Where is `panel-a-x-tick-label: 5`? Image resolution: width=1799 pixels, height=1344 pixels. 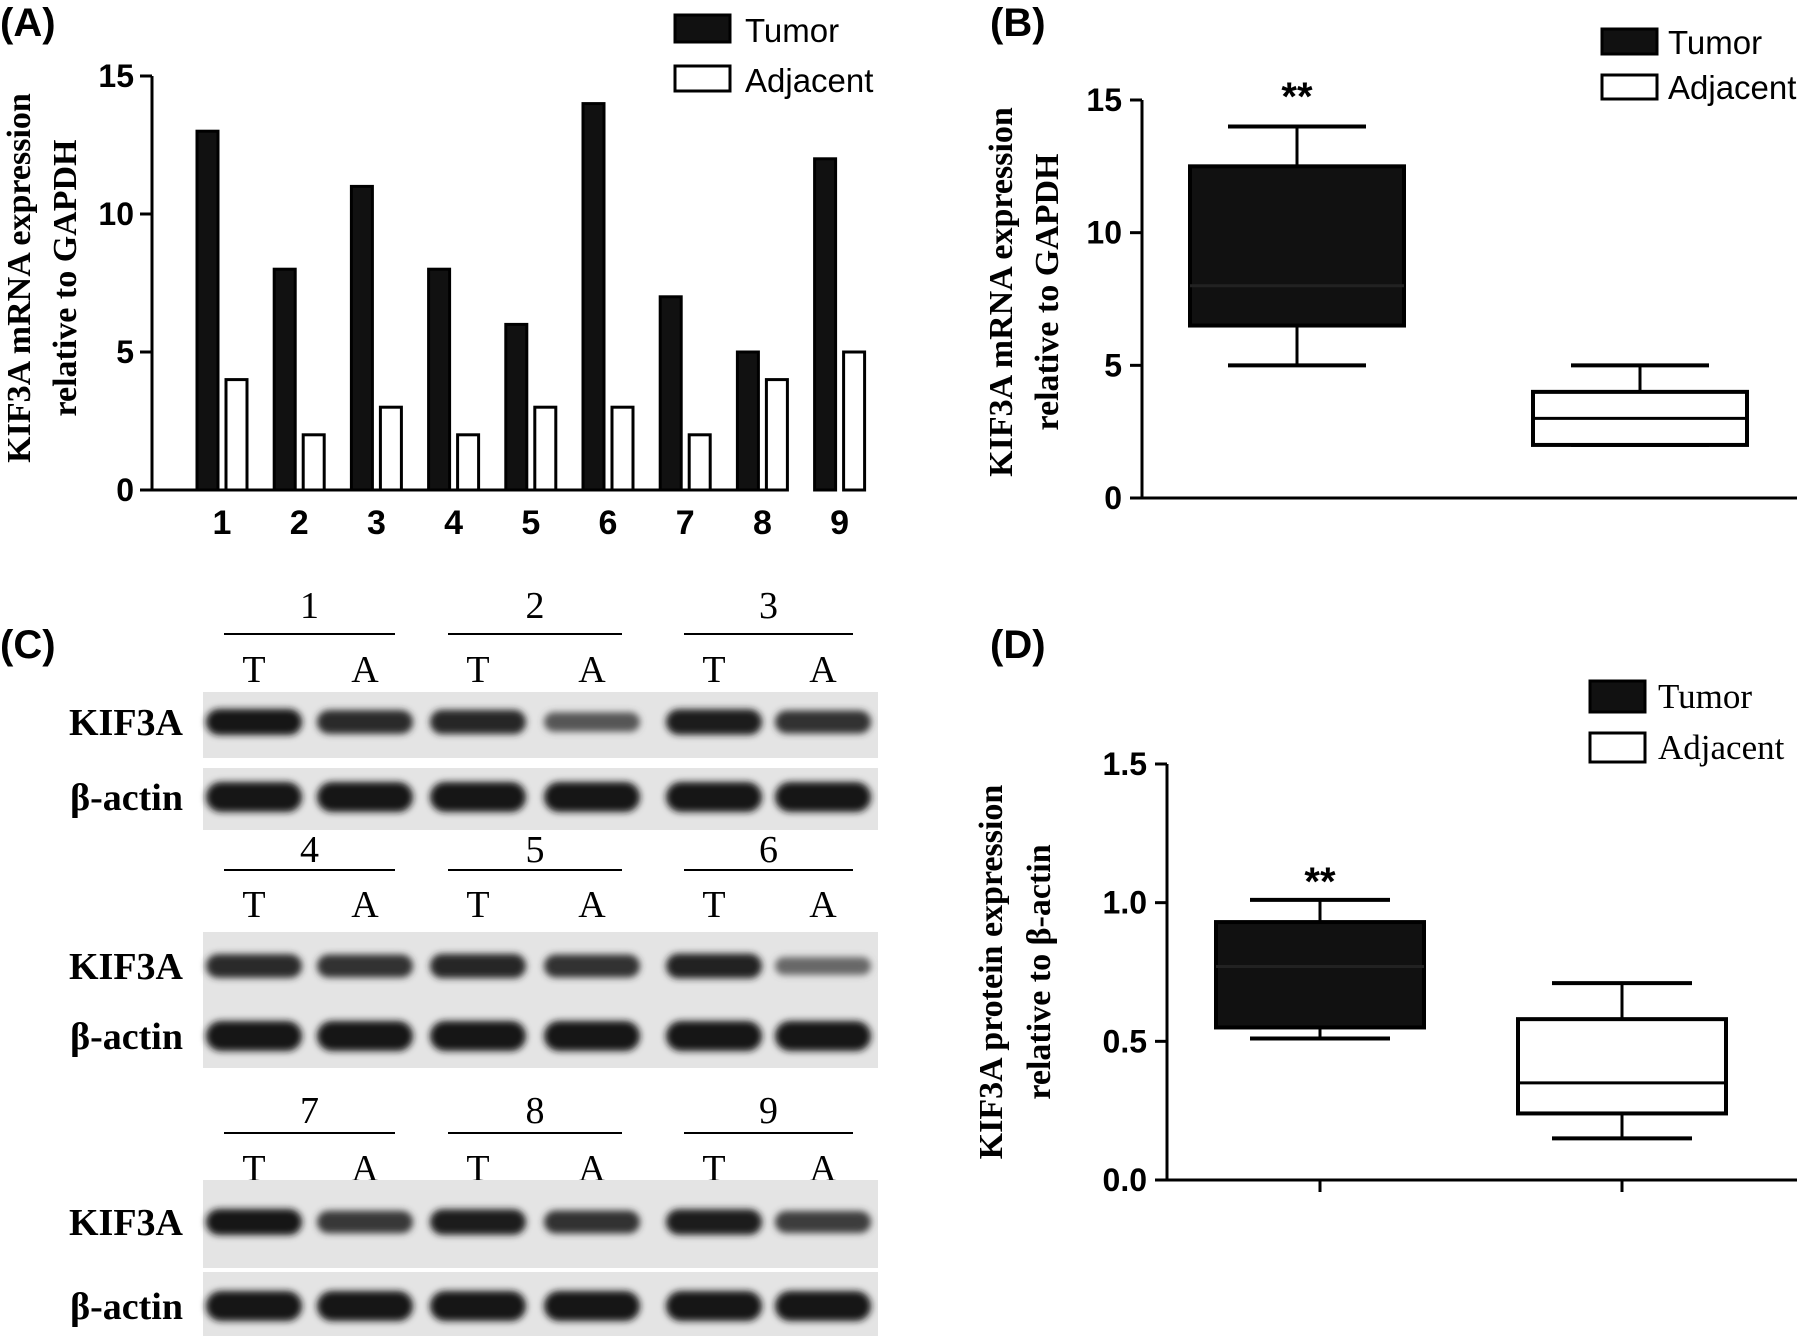 panel-a-x-tick-label: 5 is located at coordinates (530, 523).